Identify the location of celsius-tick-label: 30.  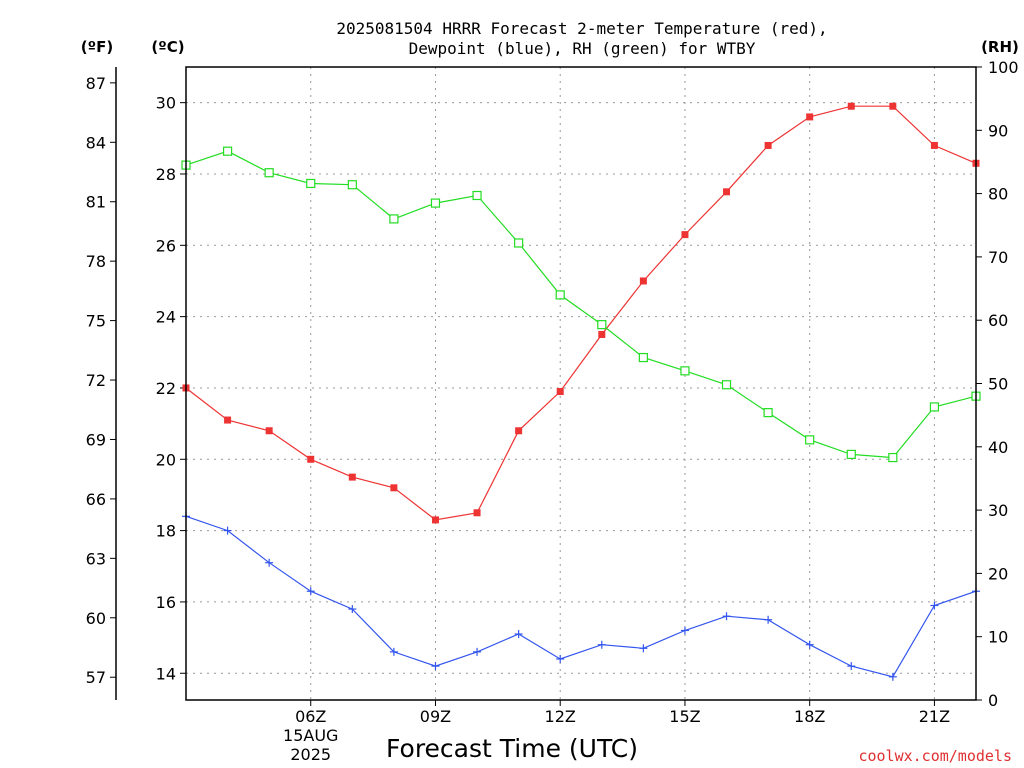
(166, 103).